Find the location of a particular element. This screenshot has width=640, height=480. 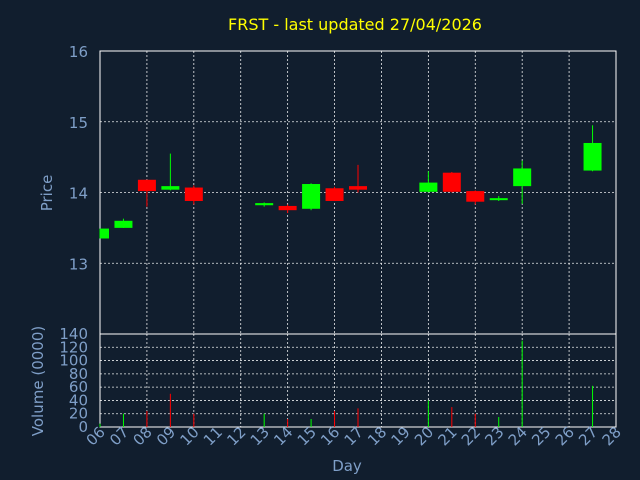

volume-tick-label: 100 is located at coordinates (73, 361).